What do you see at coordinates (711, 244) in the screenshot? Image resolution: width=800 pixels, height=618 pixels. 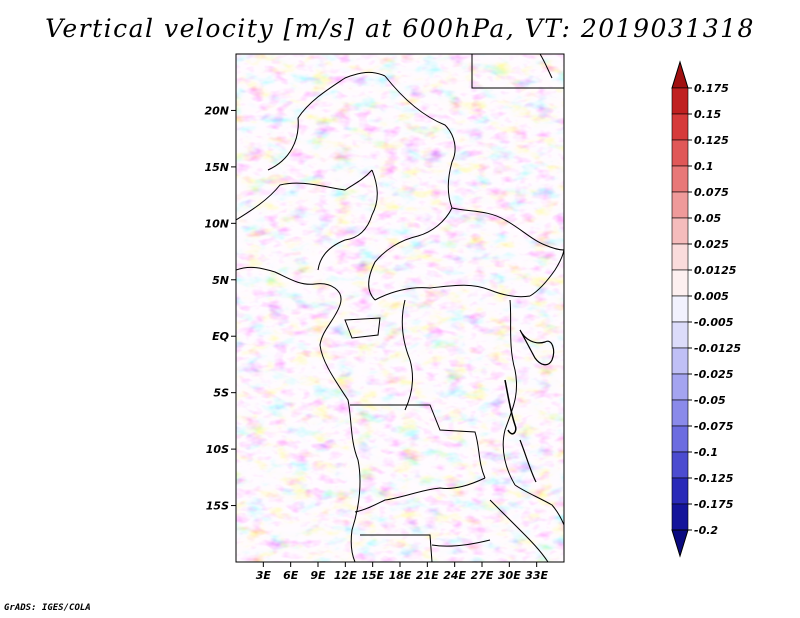 I see `colorbar-label: 0.025` at bounding box center [711, 244].